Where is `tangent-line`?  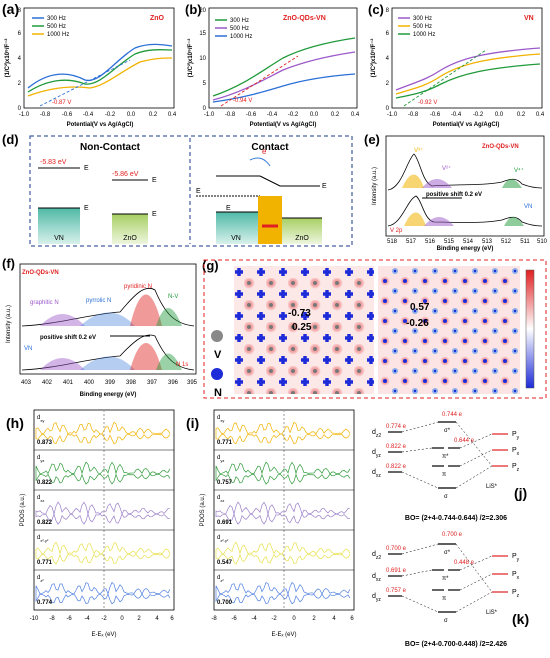
tangent-line is located at coordinates (259, 81).